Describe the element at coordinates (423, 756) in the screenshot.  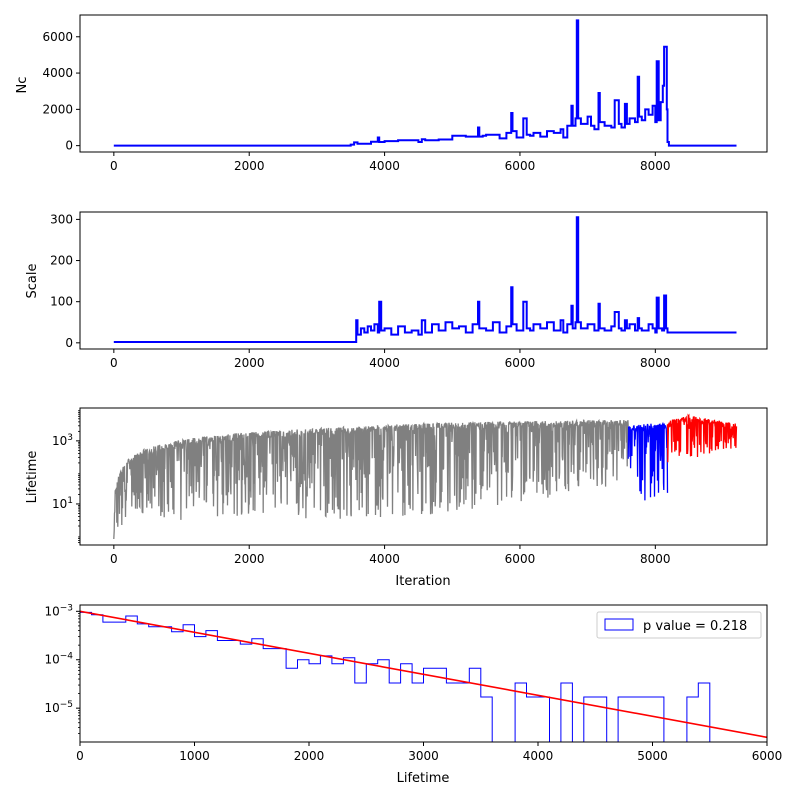
I see `x-tick-label: 3000` at that location.